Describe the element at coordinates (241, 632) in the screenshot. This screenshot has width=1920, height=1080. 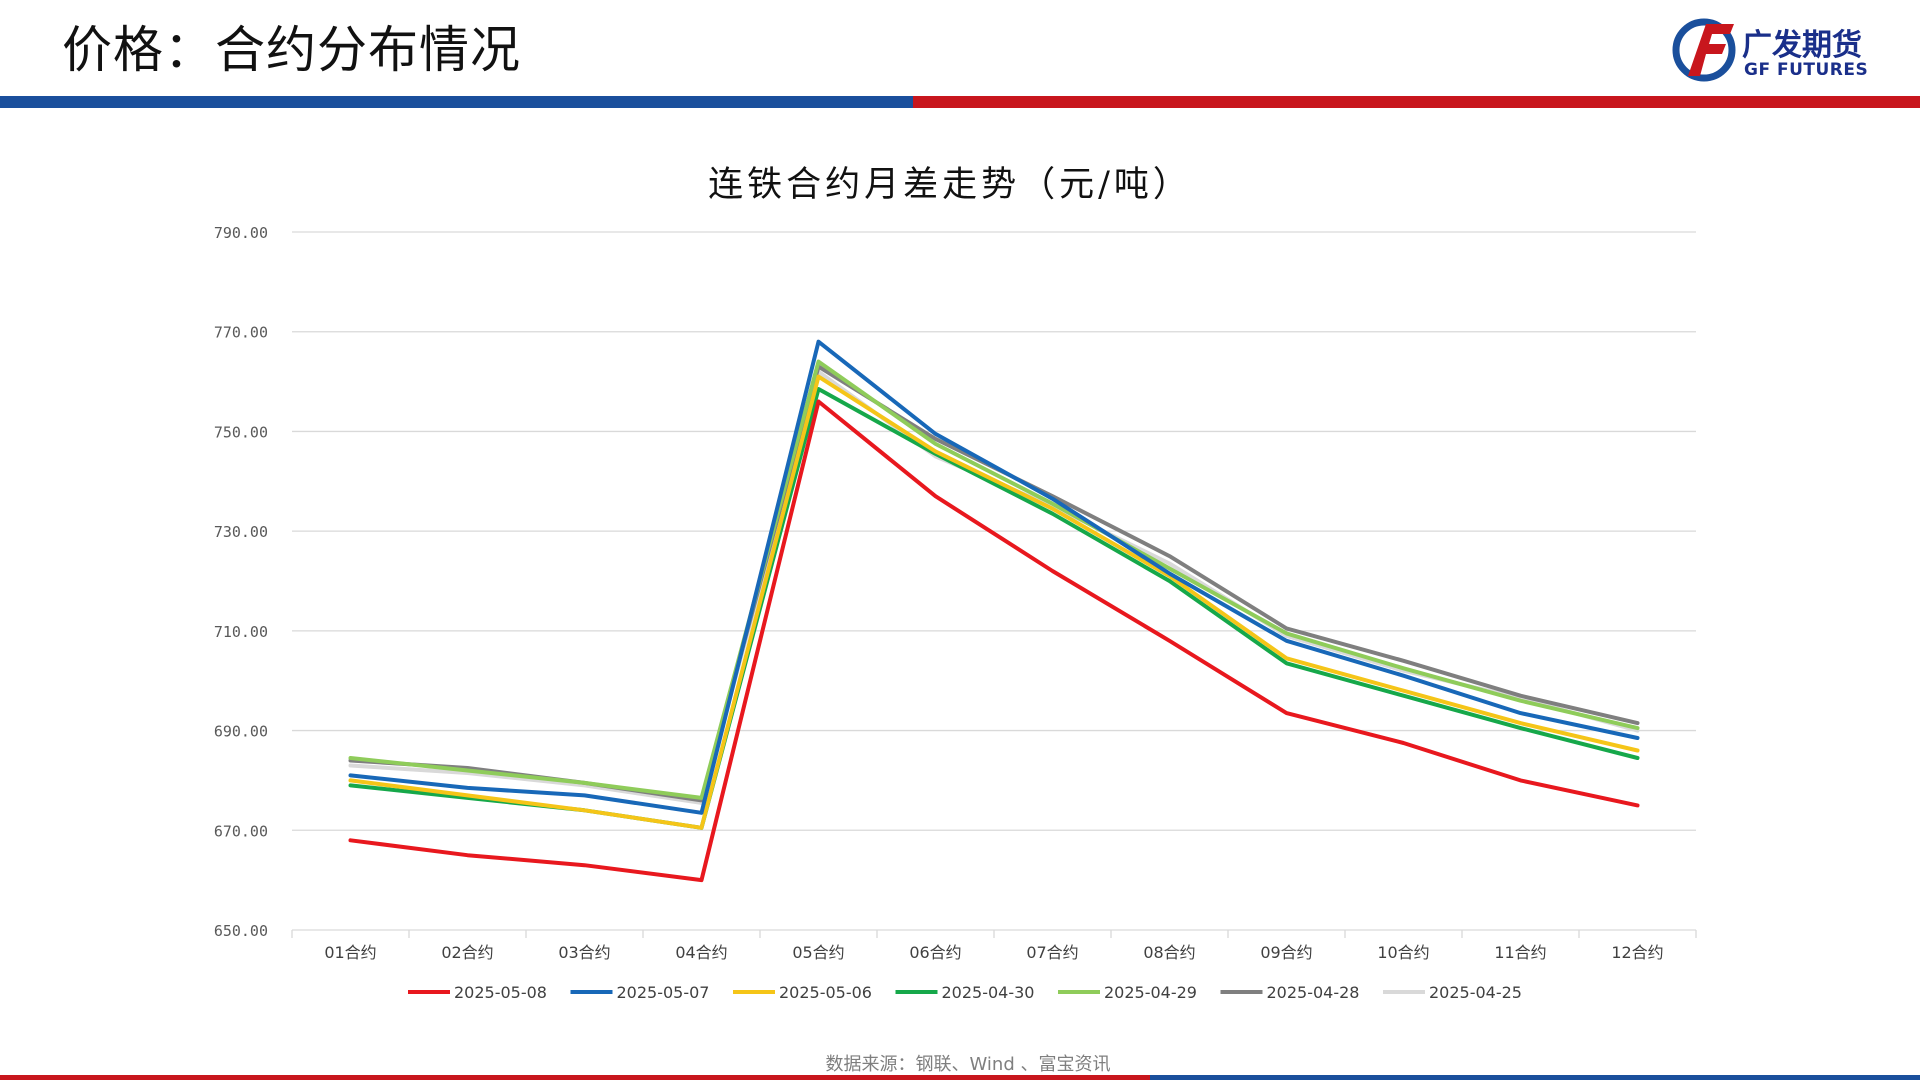
I see `y-tick-label: 710.00` at that location.